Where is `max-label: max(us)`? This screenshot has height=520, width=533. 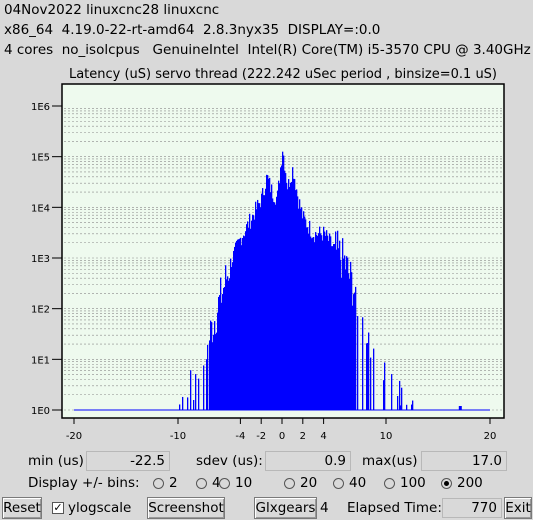
max-label: max(us) is located at coordinates (390, 461).